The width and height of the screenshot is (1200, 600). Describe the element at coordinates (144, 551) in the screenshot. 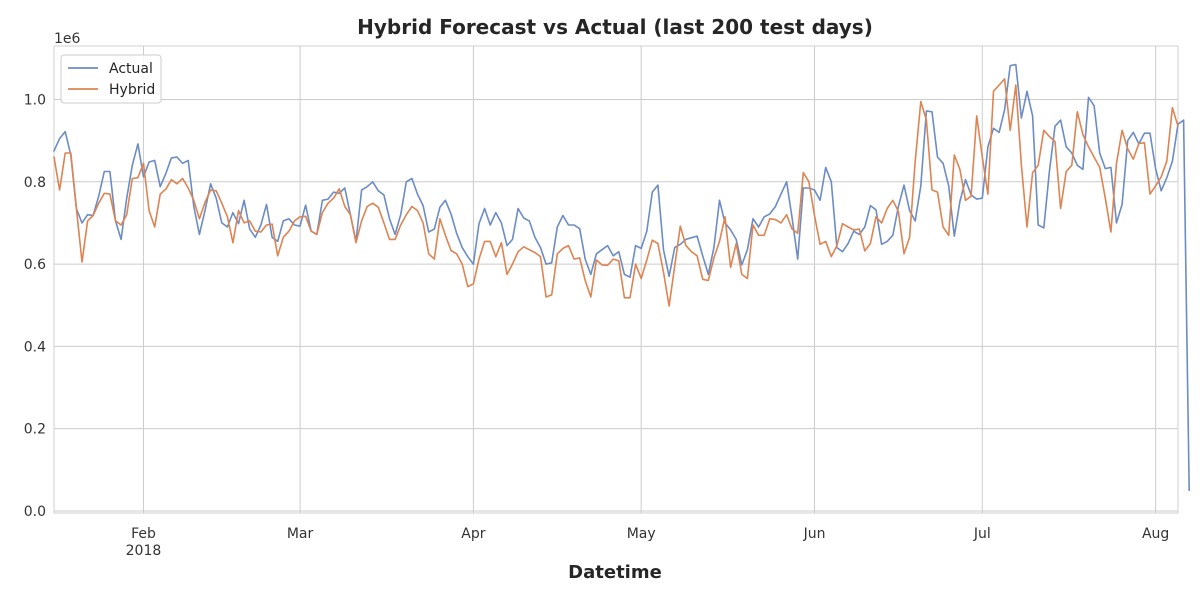

I see `x-tick-sublabel: 2018` at that location.